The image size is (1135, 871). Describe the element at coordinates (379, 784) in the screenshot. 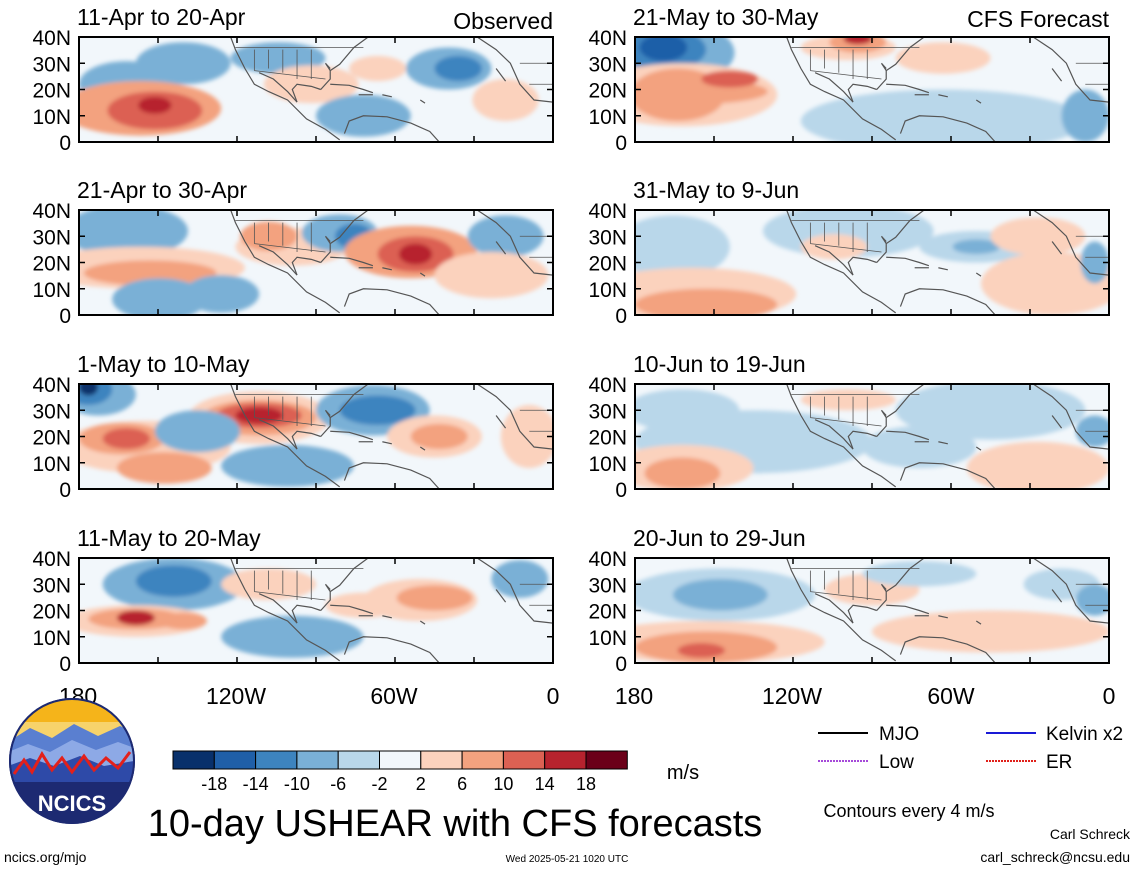

I see `colorbar-tick-label: -2` at that location.